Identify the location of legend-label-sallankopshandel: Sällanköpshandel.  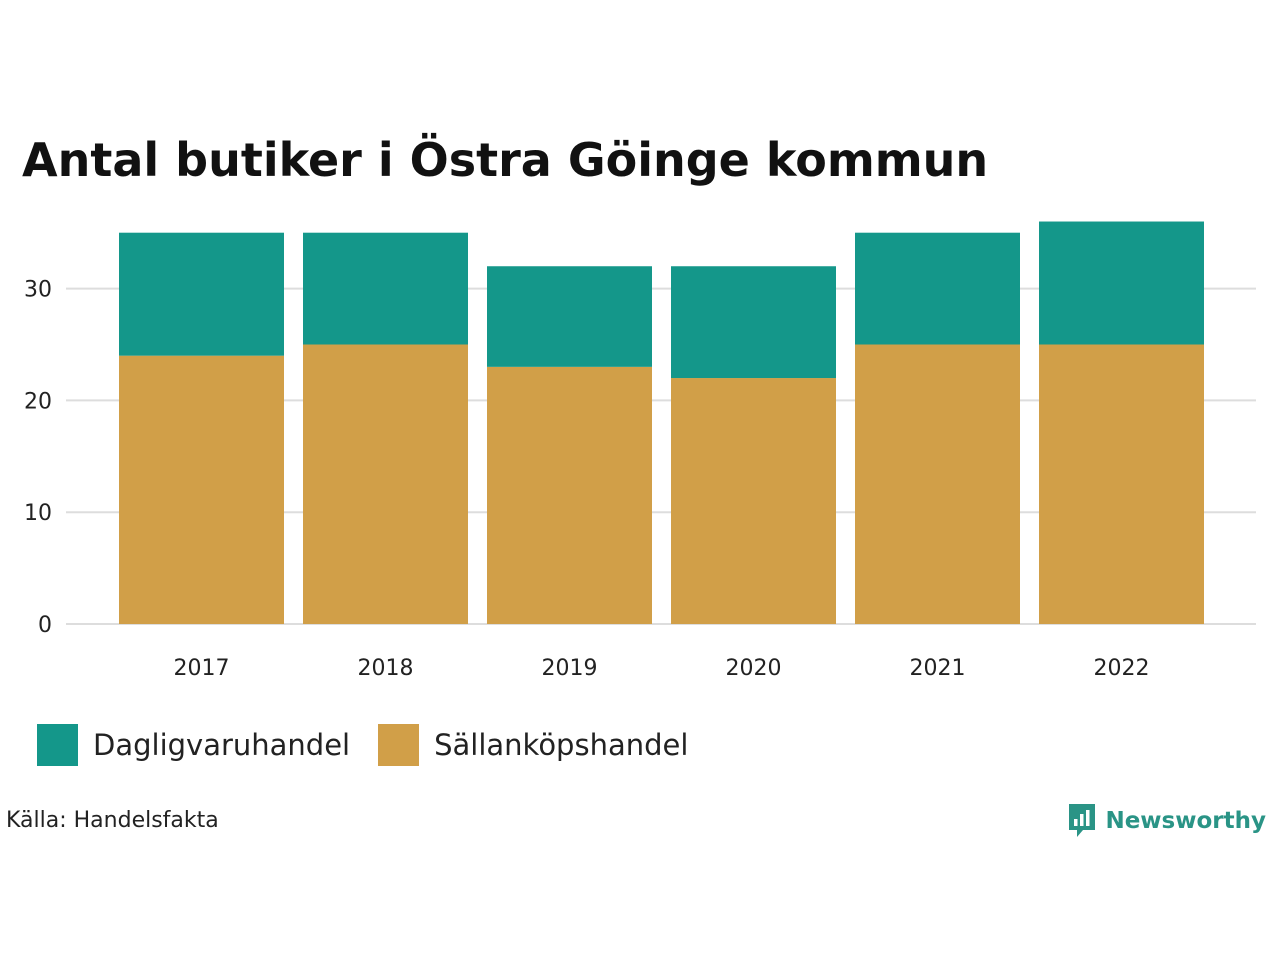
(561, 745).